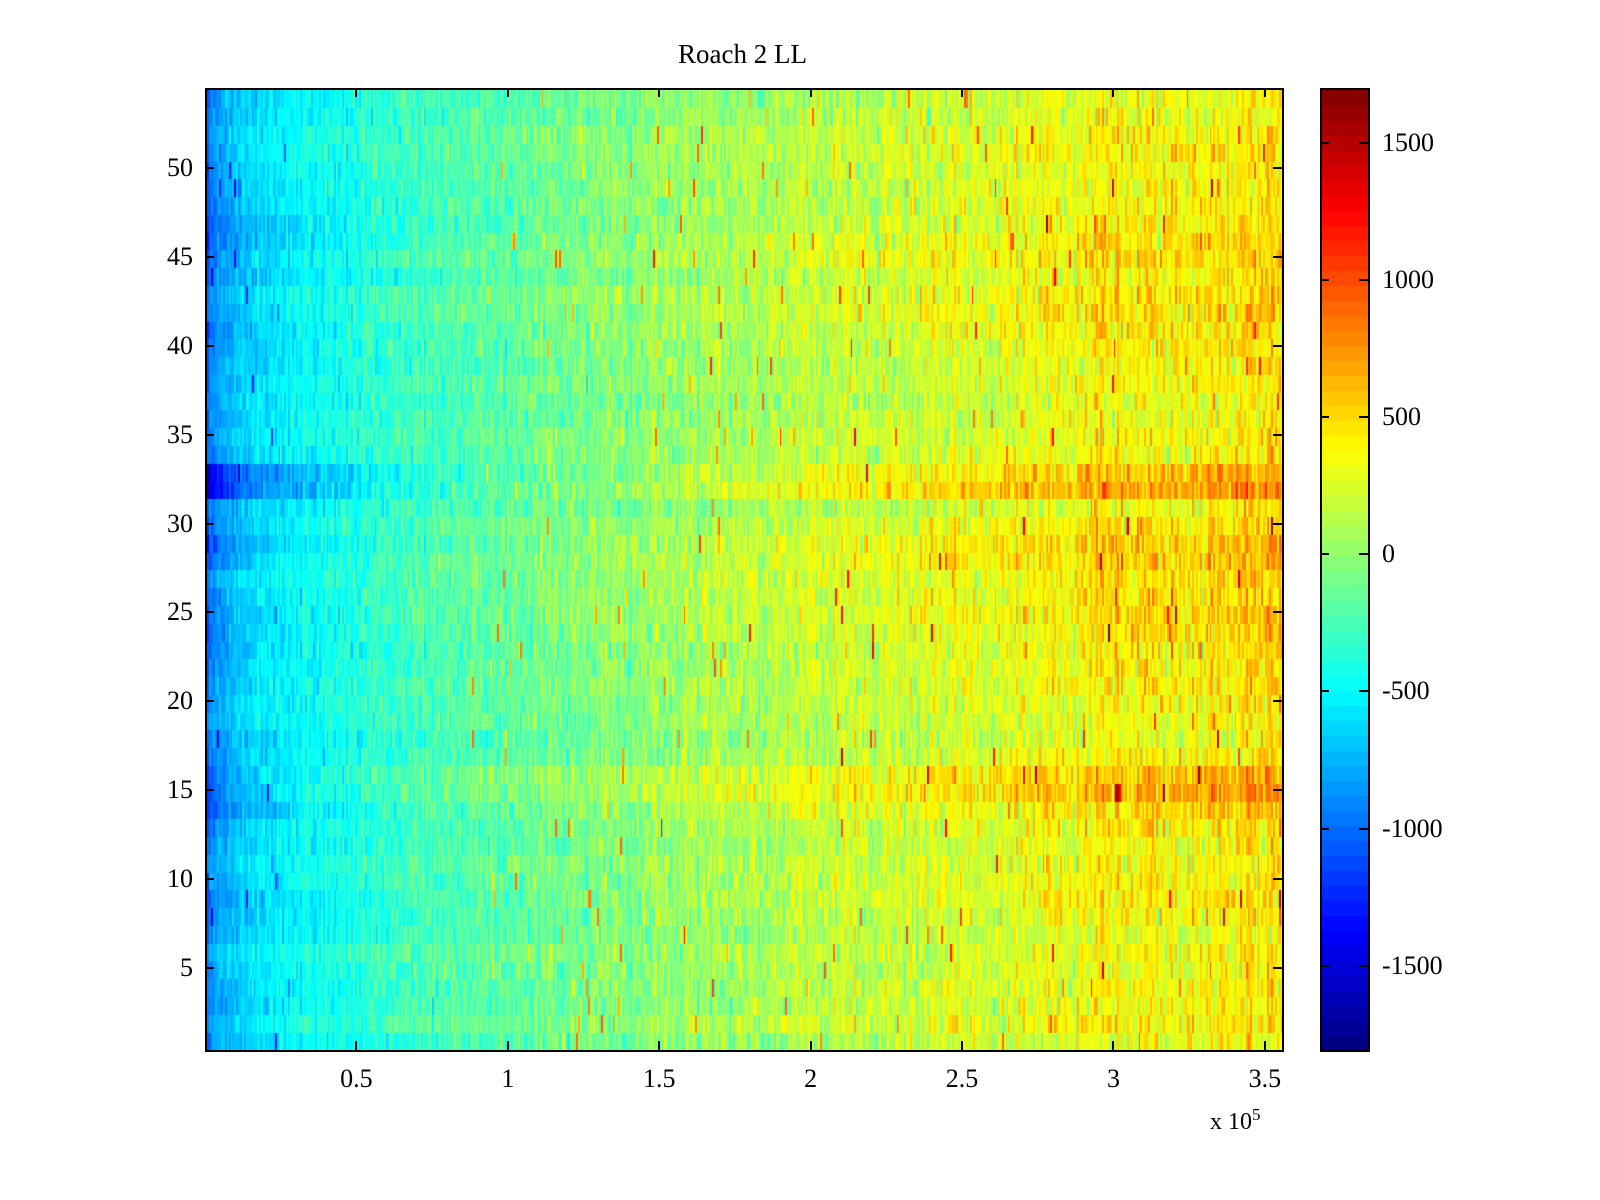  Describe the element at coordinates (1408, 142) in the screenshot. I see `colorbar-tick-label: 1500` at that location.